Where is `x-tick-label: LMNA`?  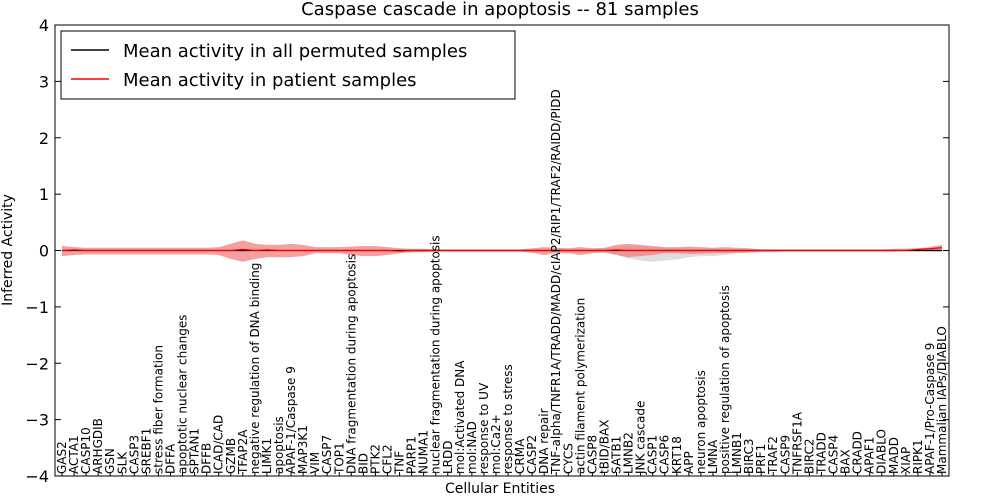
x-tick-label: LMNA is located at coordinates (713, 456).